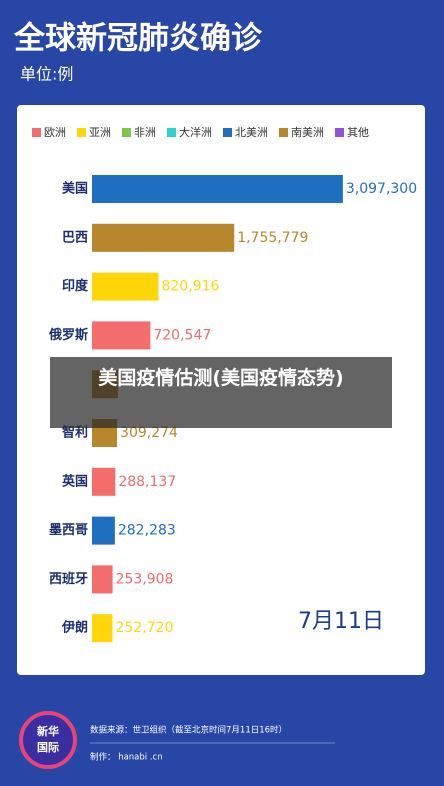 The height and width of the screenshot is (786, 444). I want to click on chart-title: 全球新冠肺炎确诊, so click(138, 39).